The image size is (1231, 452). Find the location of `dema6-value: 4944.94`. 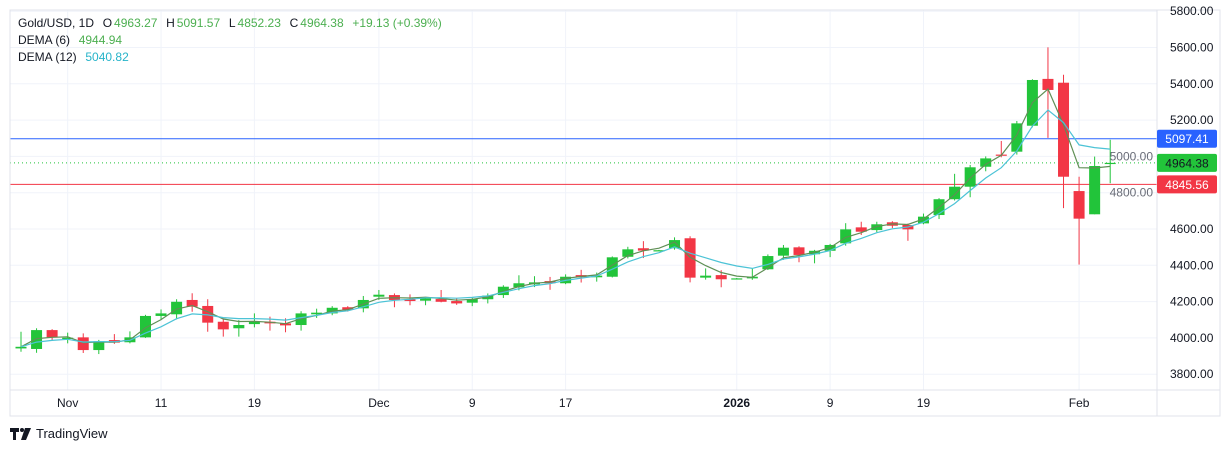

dema6-value: 4944.94 is located at coordinates (100, 40).